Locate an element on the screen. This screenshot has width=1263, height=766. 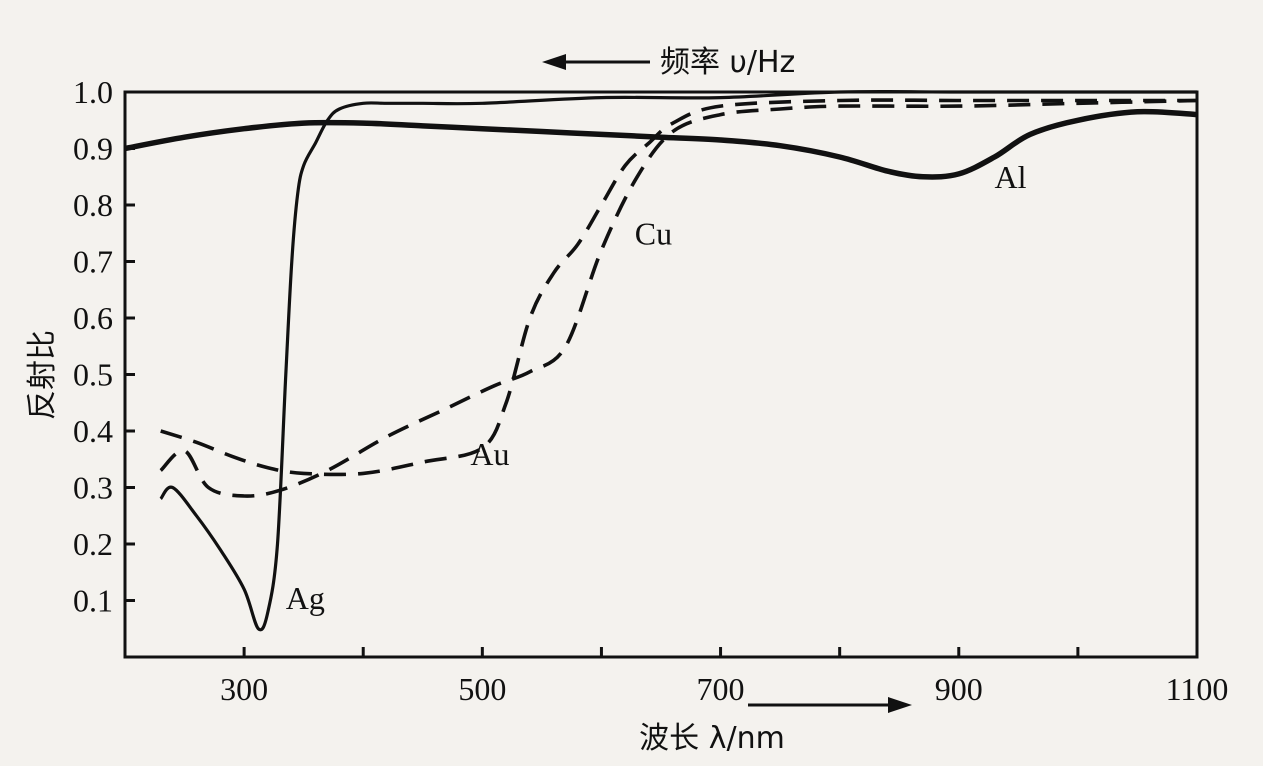
y-tick-label: 0.9 is located at coordinates (93, 149).